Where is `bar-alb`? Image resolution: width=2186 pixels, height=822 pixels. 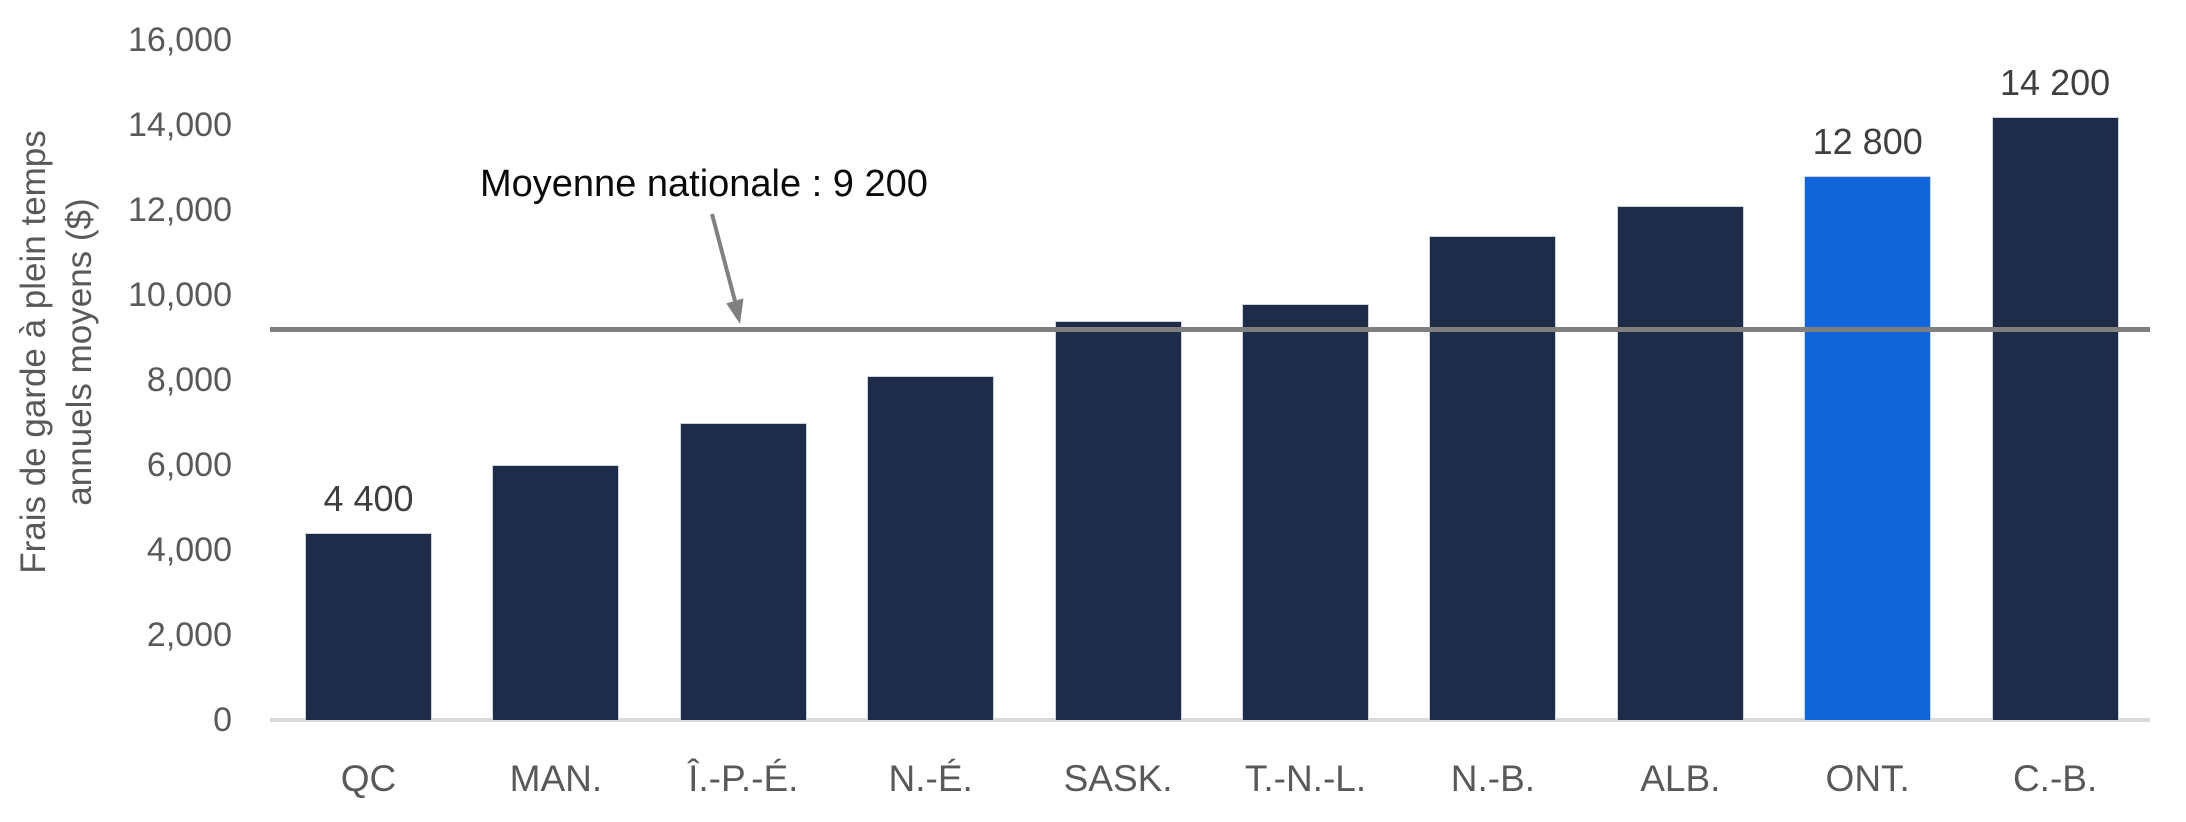
bar-alb is located at coordinates (1680, 462).